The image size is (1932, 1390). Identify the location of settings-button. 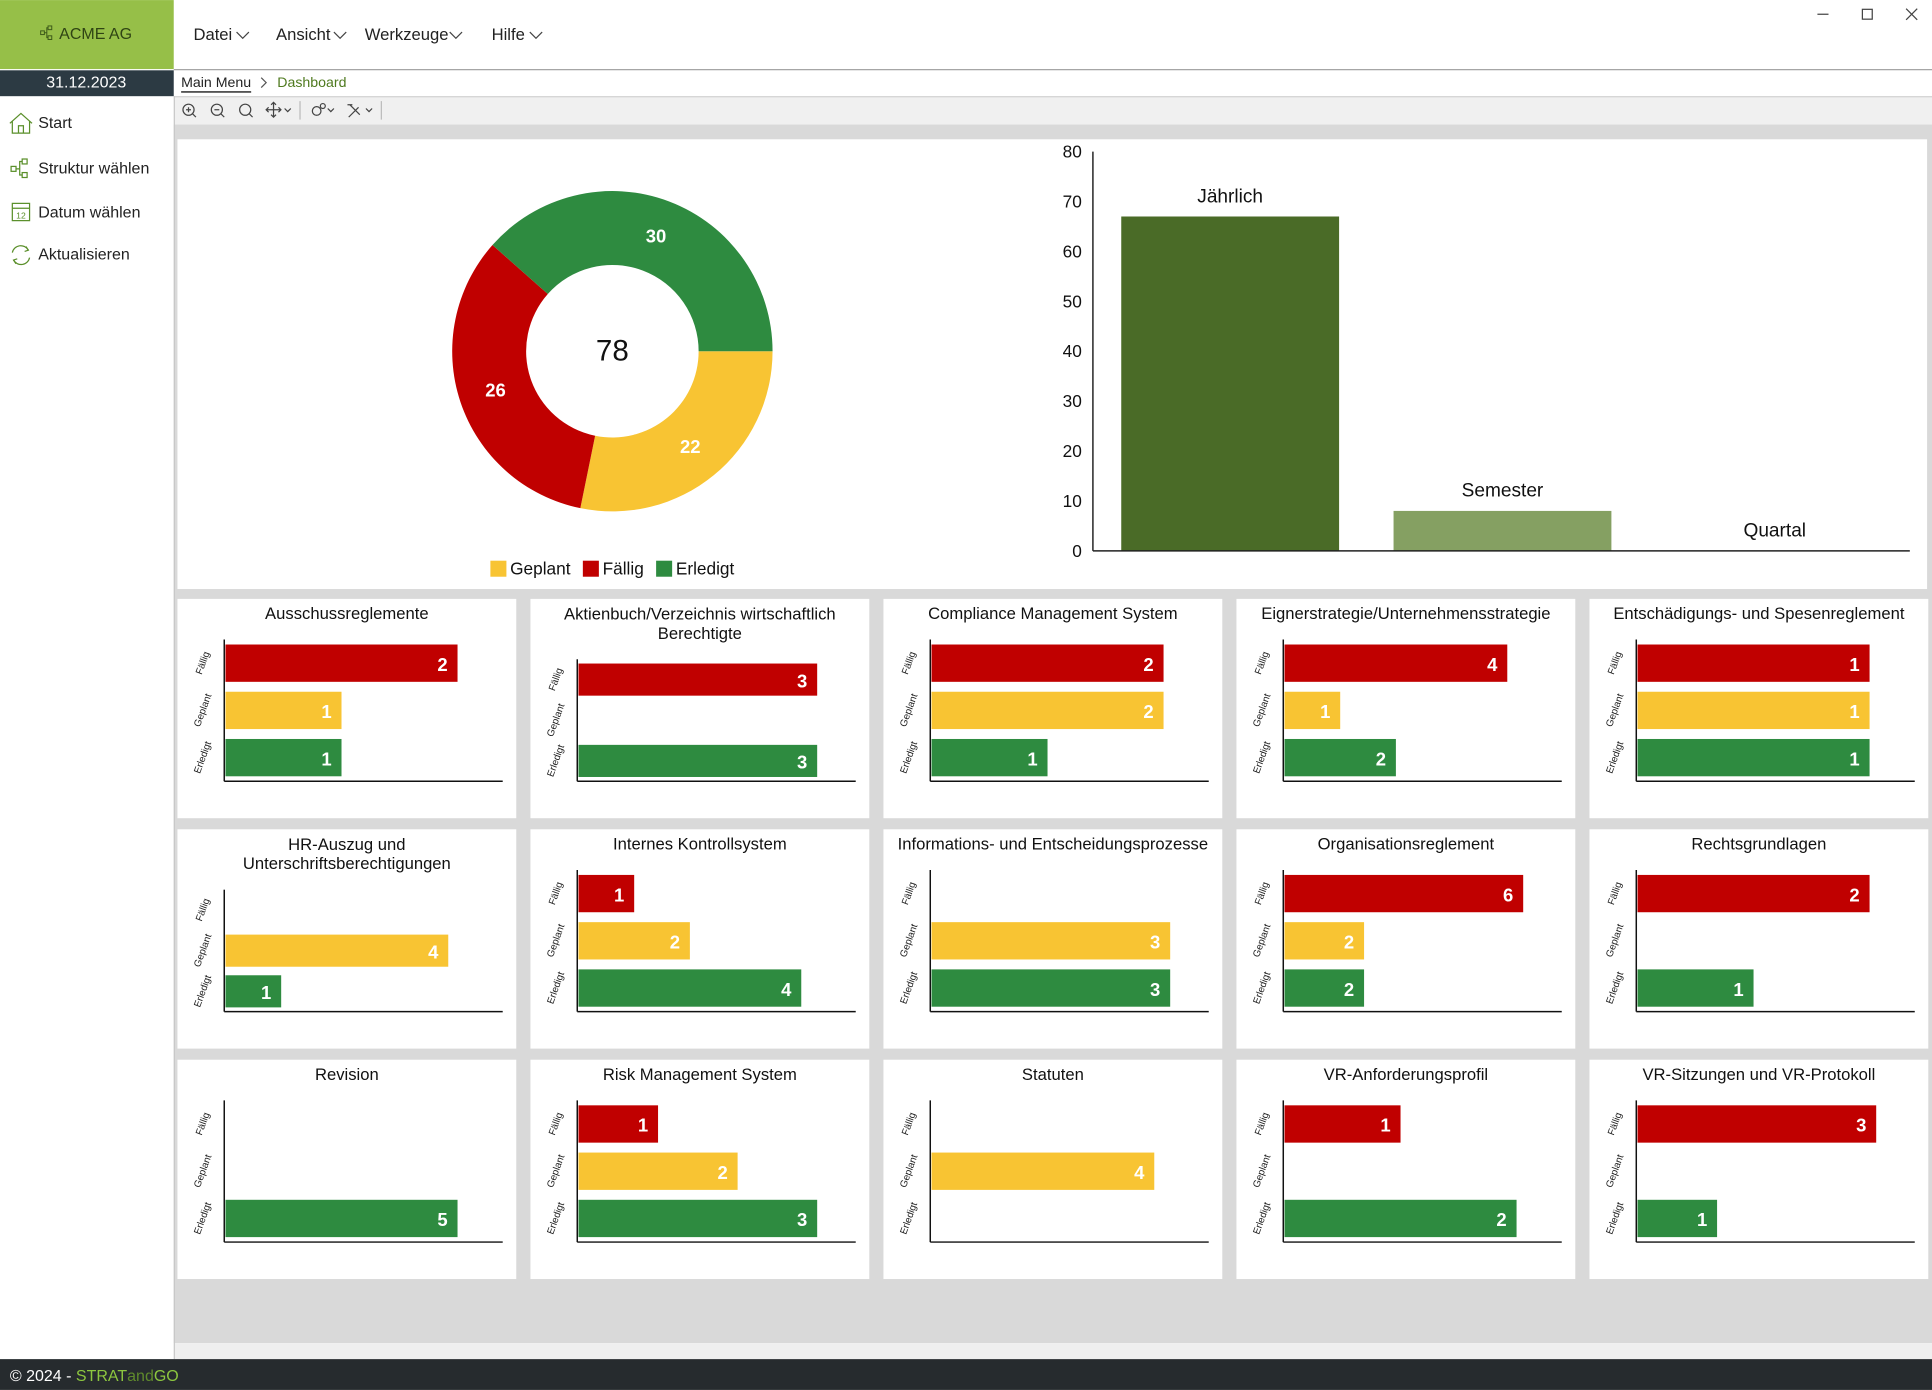
(323, 109).